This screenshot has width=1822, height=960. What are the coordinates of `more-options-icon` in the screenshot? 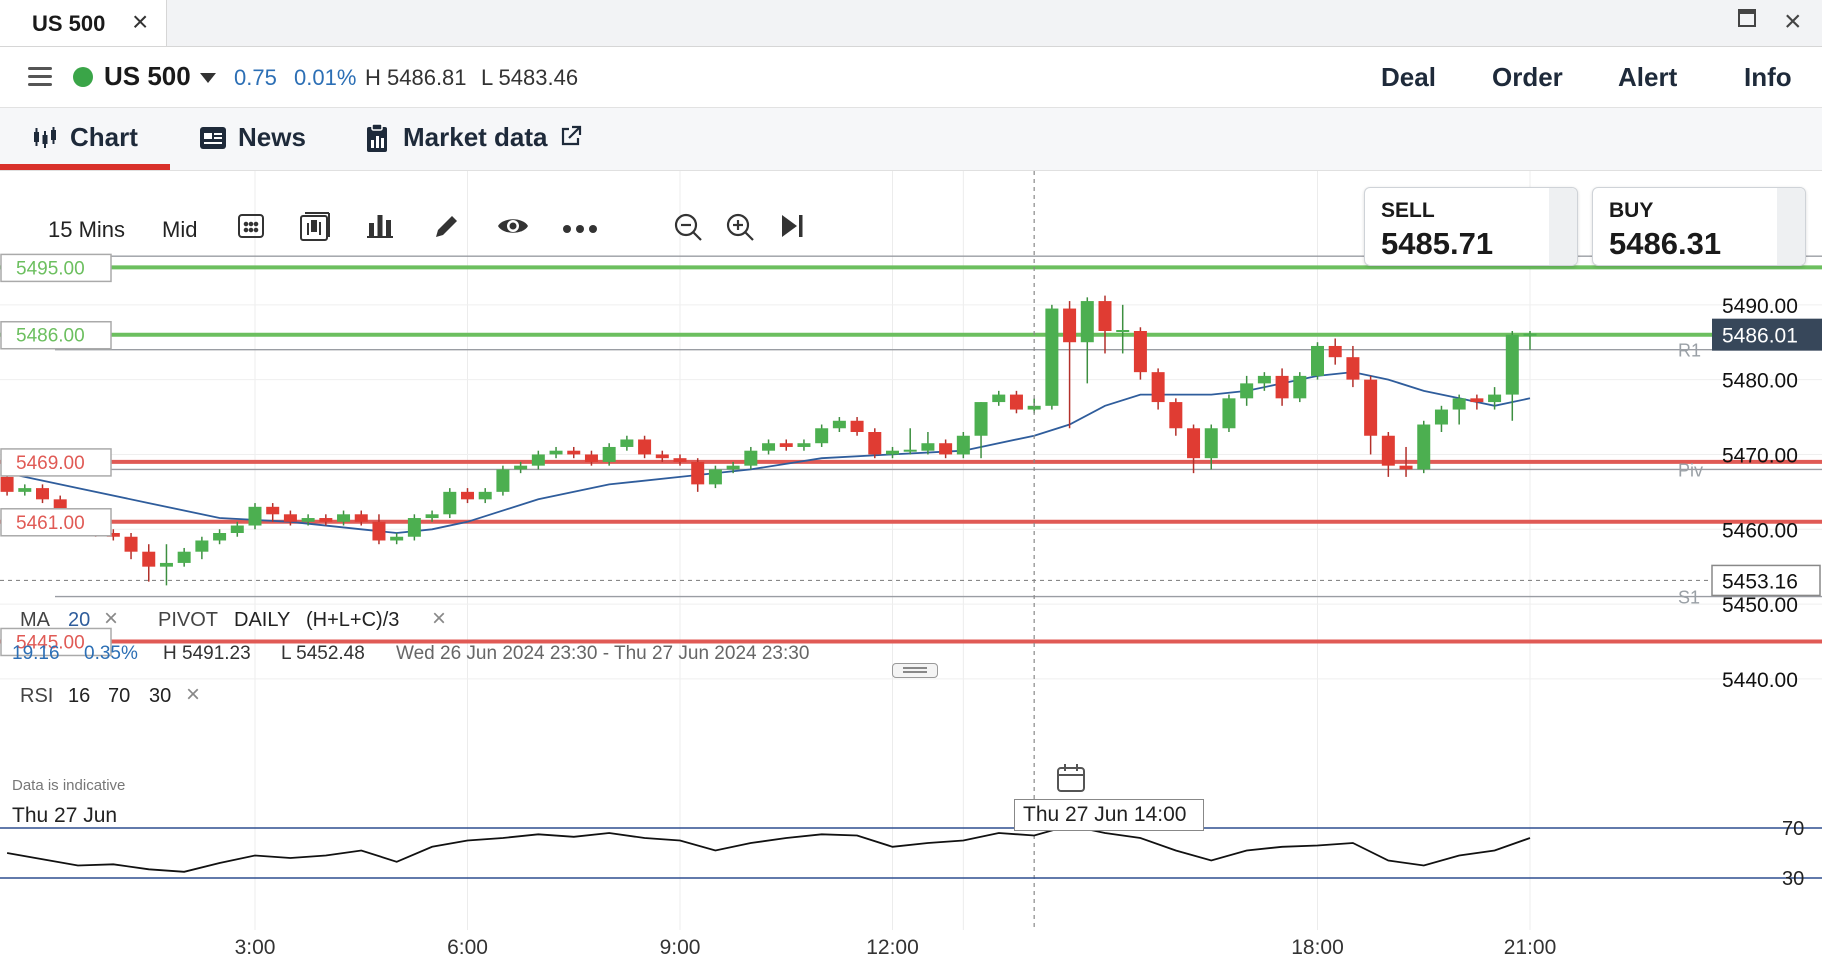 It's located at (580, 230).